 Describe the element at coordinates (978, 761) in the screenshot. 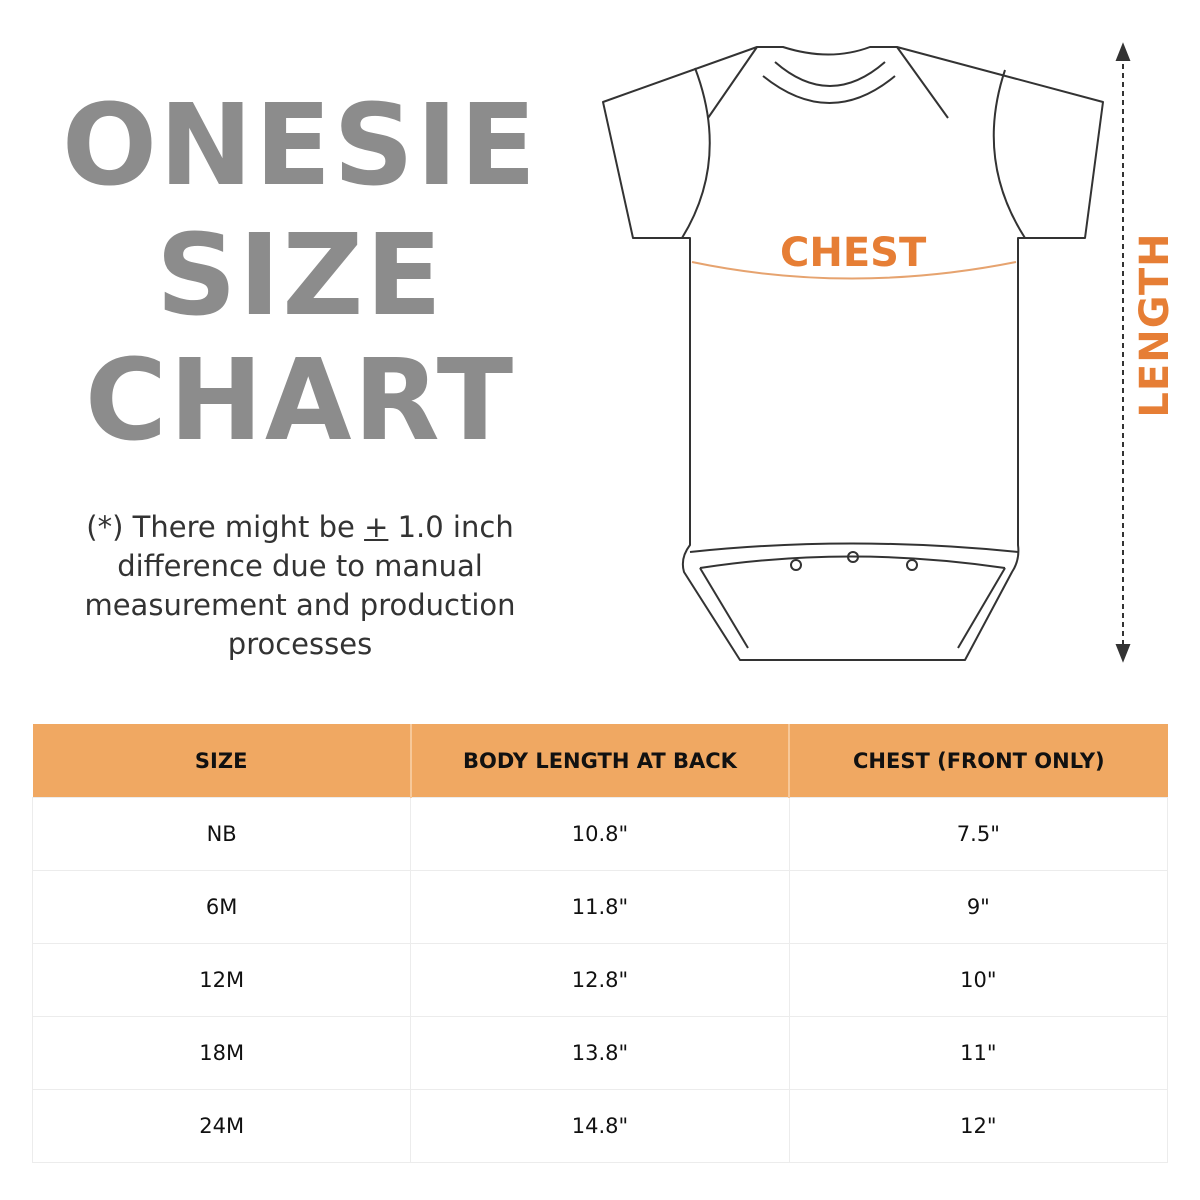

I see `header-chest: CHEST (FRONT ONLY)` at that location.